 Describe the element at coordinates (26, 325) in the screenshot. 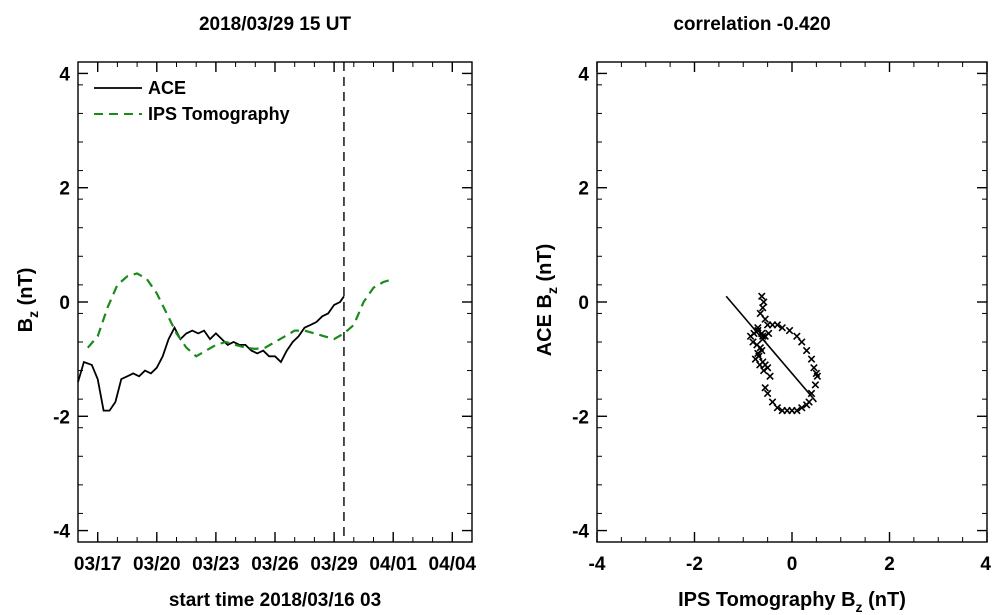

I see `left-y-label-main: B` at that location.